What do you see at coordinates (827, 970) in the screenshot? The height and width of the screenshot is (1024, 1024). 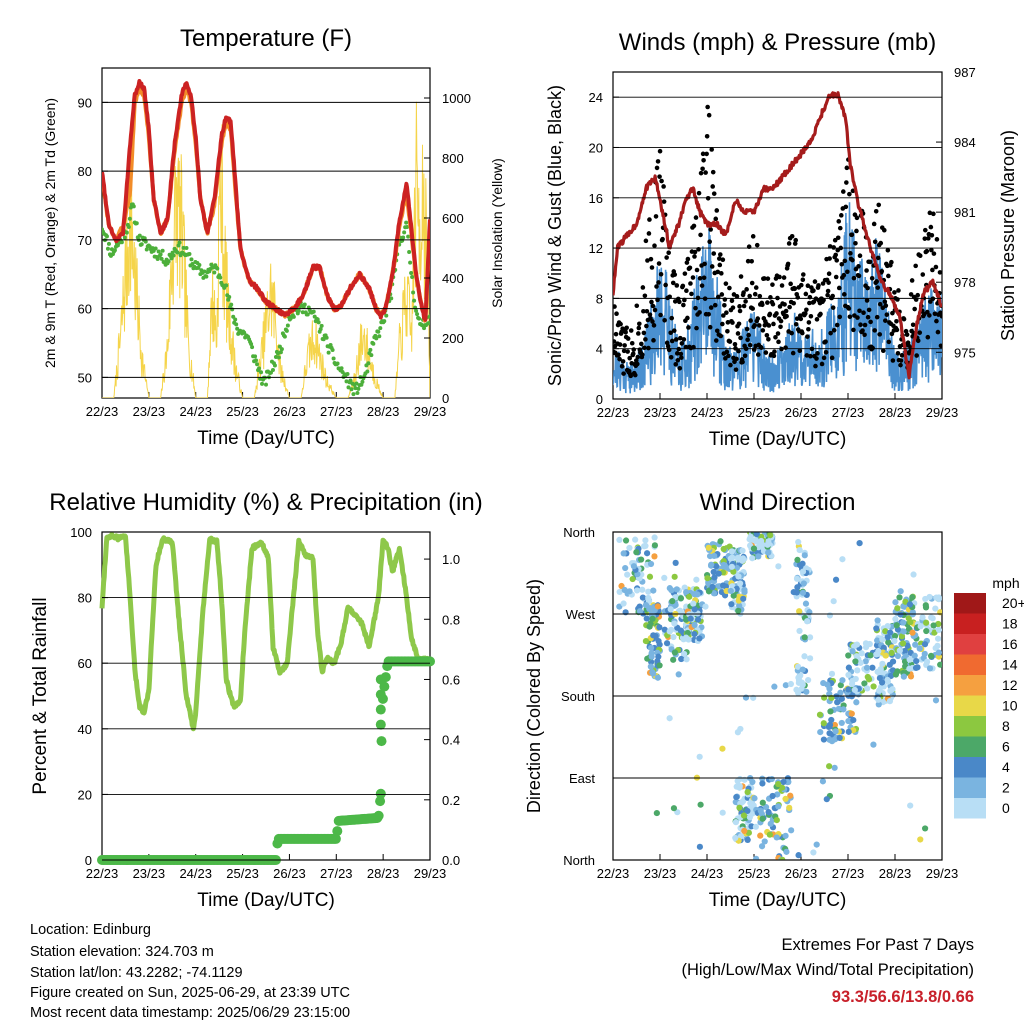 I see `extremes-subtitle: (High/Low/Max Wind/Total Precipitation)` at bounding box center [827, 970].